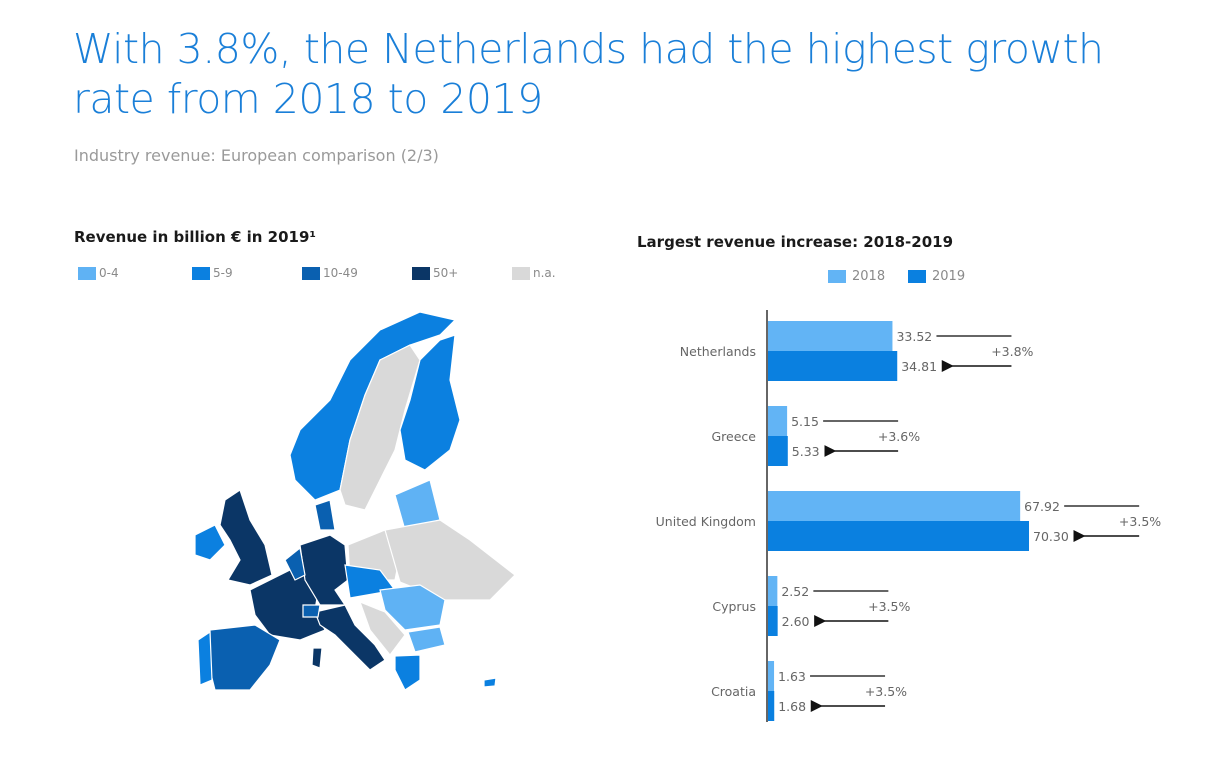  I want to click on data-label: 2.52, so click(795, 591).